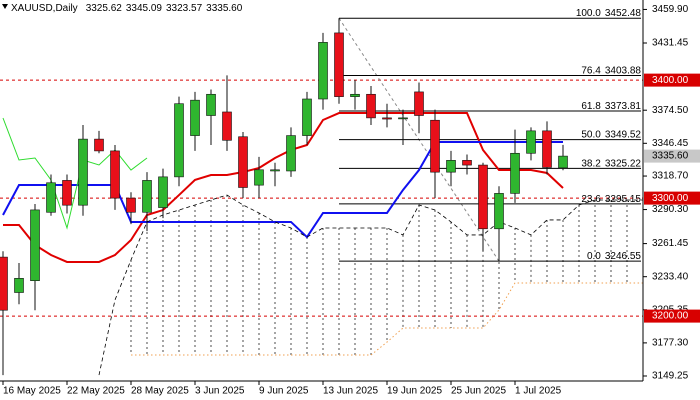 The height and width of the screenshot is (400, 700). Describe the element at coordinates (623, 70) in the screenshot. I see `fib-price: 3403.88` at that location.